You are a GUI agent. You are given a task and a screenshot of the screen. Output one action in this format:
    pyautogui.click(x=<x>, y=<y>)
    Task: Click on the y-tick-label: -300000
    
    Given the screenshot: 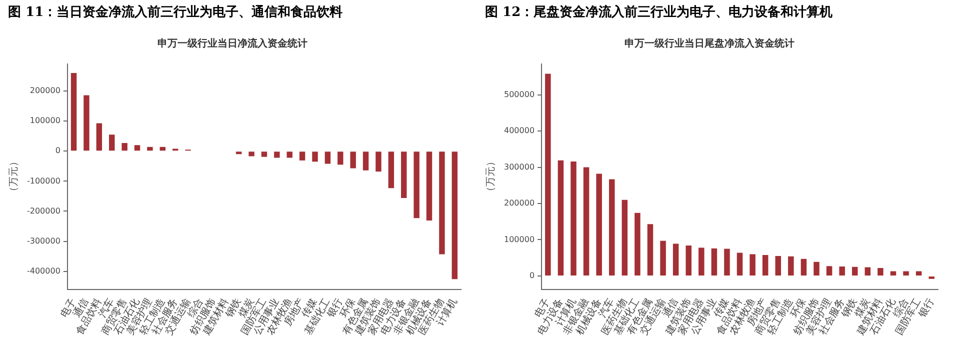 What is the action you would take?
    pyautogui.click(x=43, y=241)
    